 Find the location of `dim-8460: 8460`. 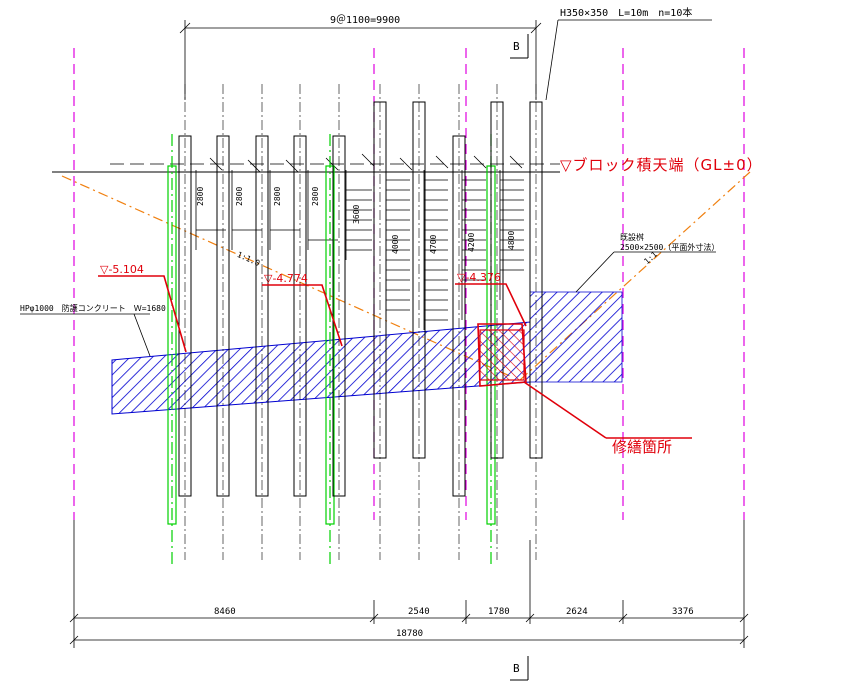

dim-8460: 8460 is located at coordinates (225, 612).